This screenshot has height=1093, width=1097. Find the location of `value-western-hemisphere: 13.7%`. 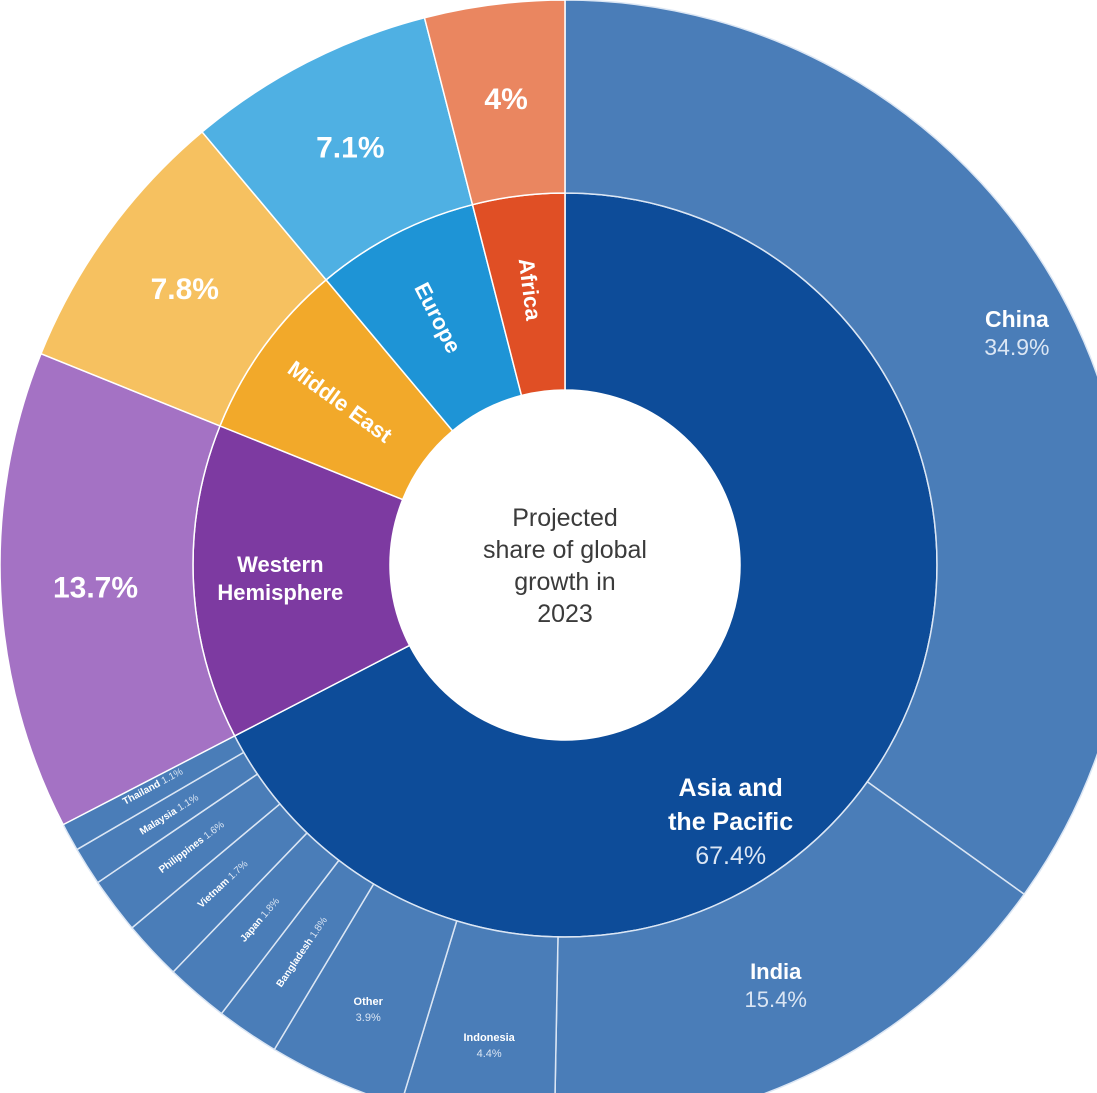

value-western-hemisphere: 13.7% is located at coordinates (95, 588).